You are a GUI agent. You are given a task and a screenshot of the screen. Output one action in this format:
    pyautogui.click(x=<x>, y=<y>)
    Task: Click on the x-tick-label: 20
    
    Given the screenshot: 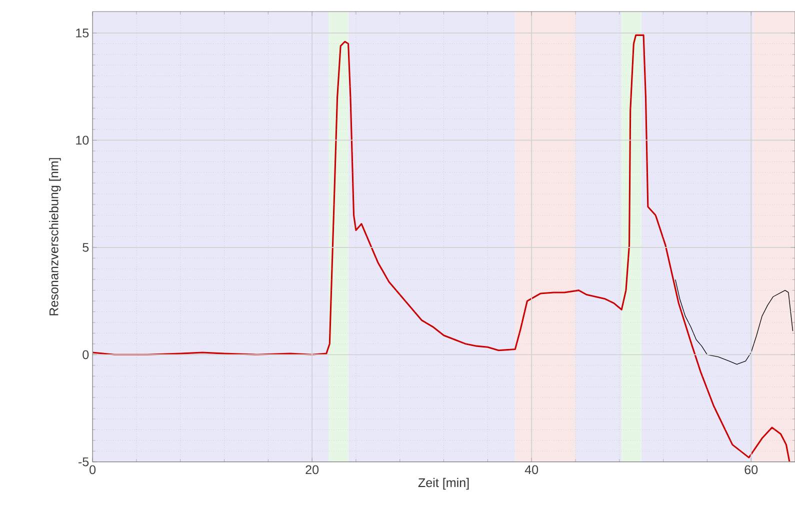 What is the action you would take?
    pyautogui.click(x=312, y=469)
    